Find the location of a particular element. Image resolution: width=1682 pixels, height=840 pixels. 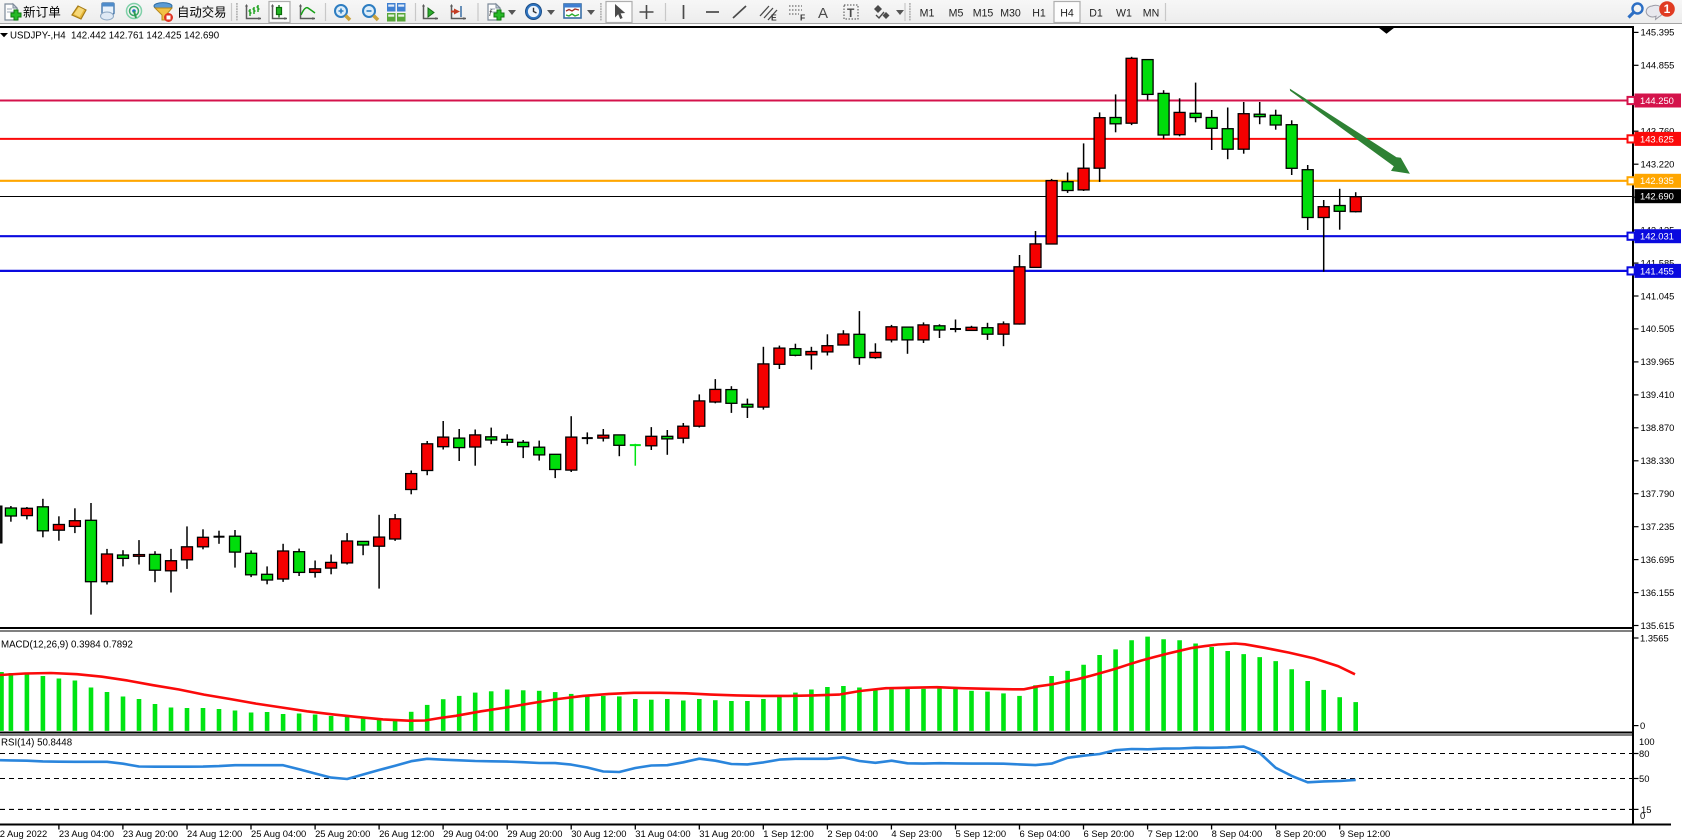

svg-text: F is located at coordinates (802, 18).